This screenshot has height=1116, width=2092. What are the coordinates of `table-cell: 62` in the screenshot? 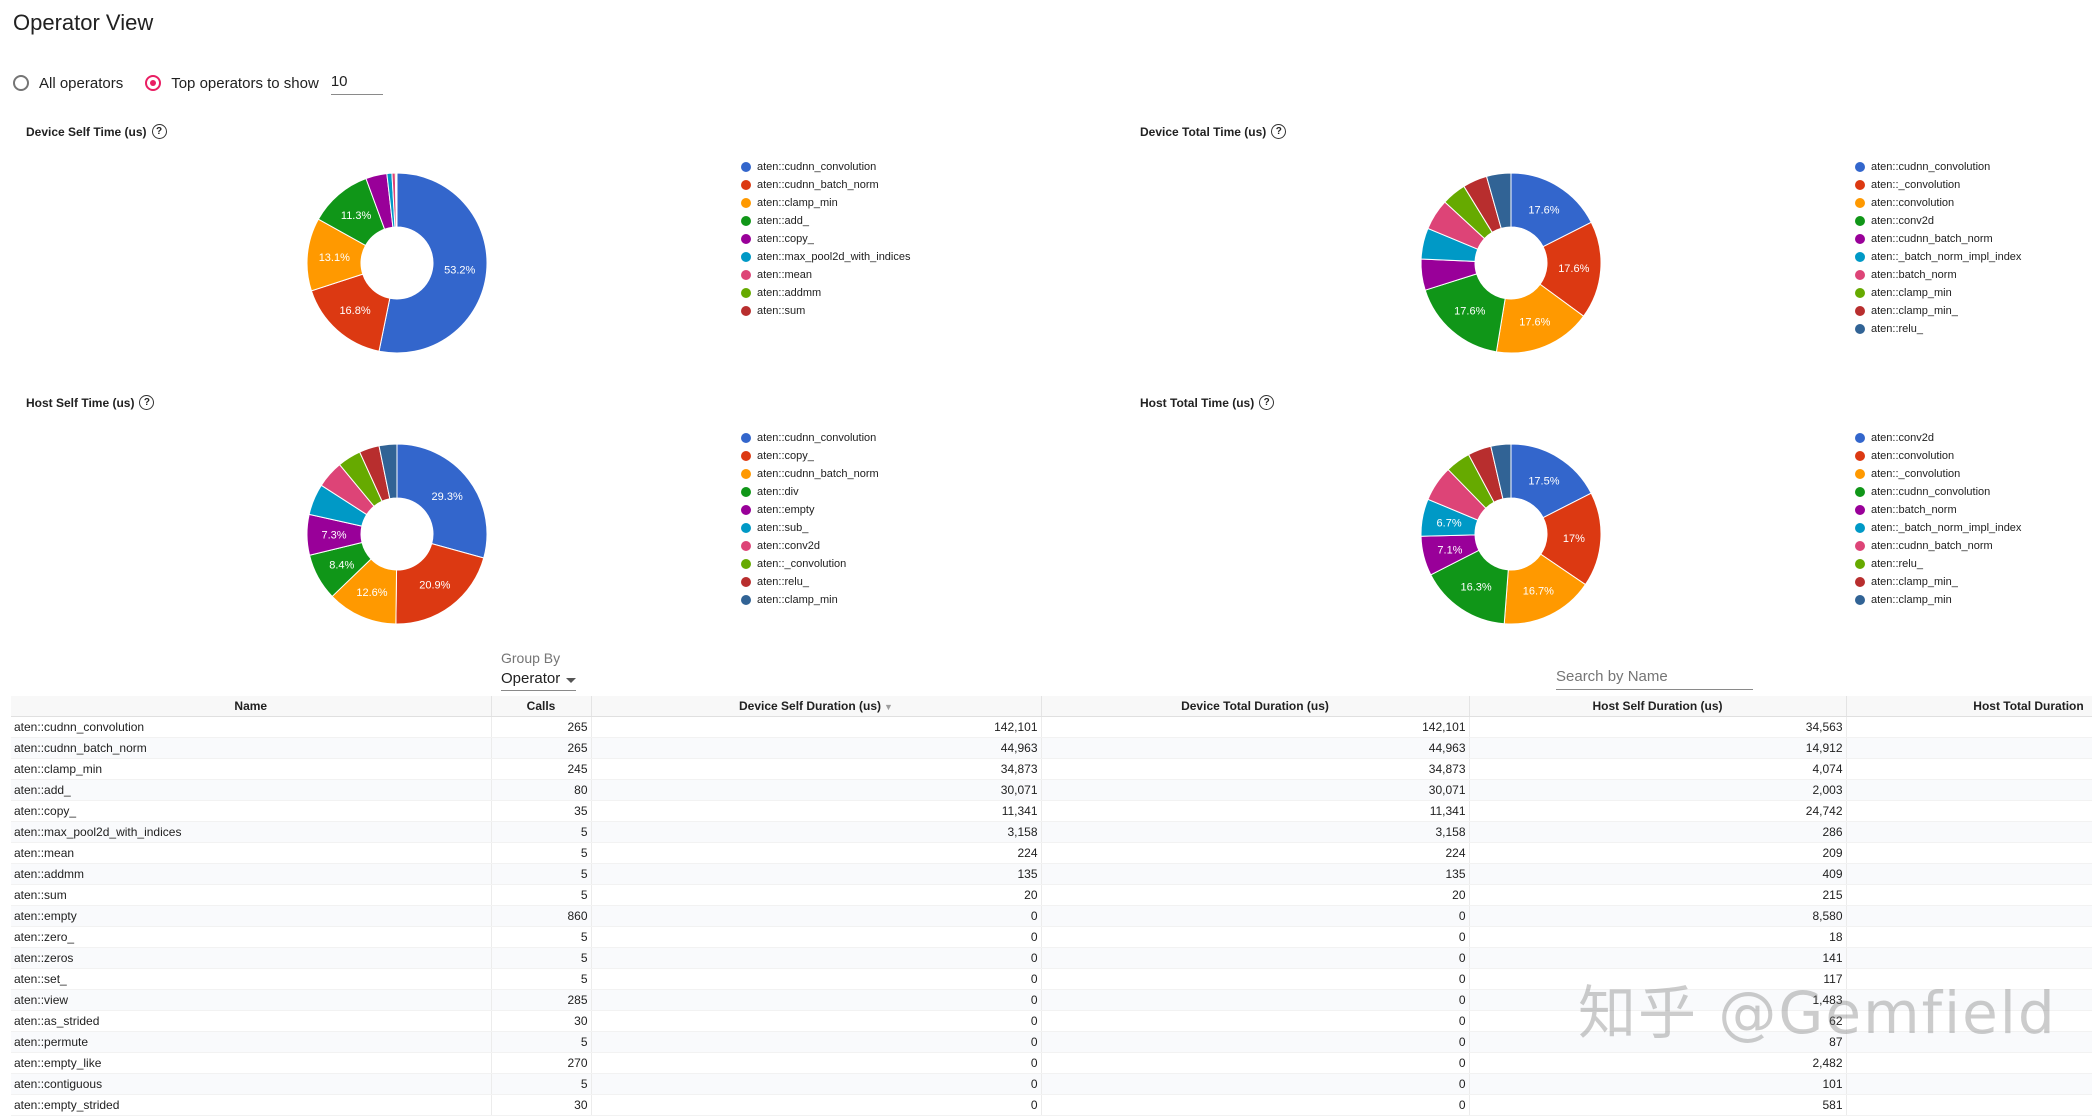 It's located at (1658, 1021).